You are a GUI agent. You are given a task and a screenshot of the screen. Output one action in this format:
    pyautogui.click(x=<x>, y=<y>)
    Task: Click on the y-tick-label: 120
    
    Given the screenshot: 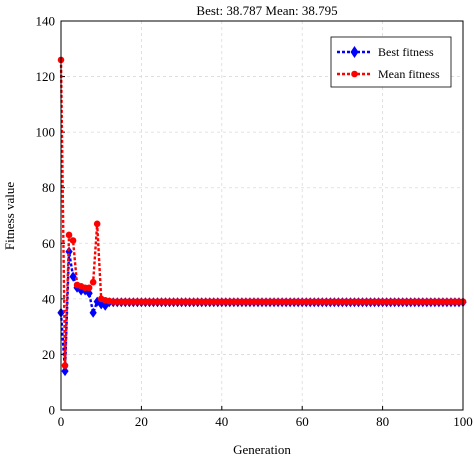 What is the action you would take?
    pyautogui.click(x=46, y=76)
    